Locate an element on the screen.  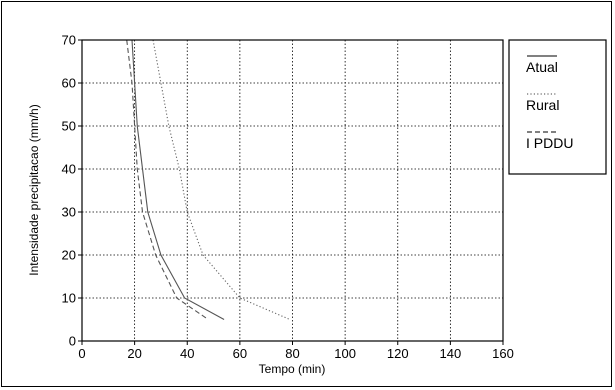
series-line-atual is located at coordinates (178, 179).